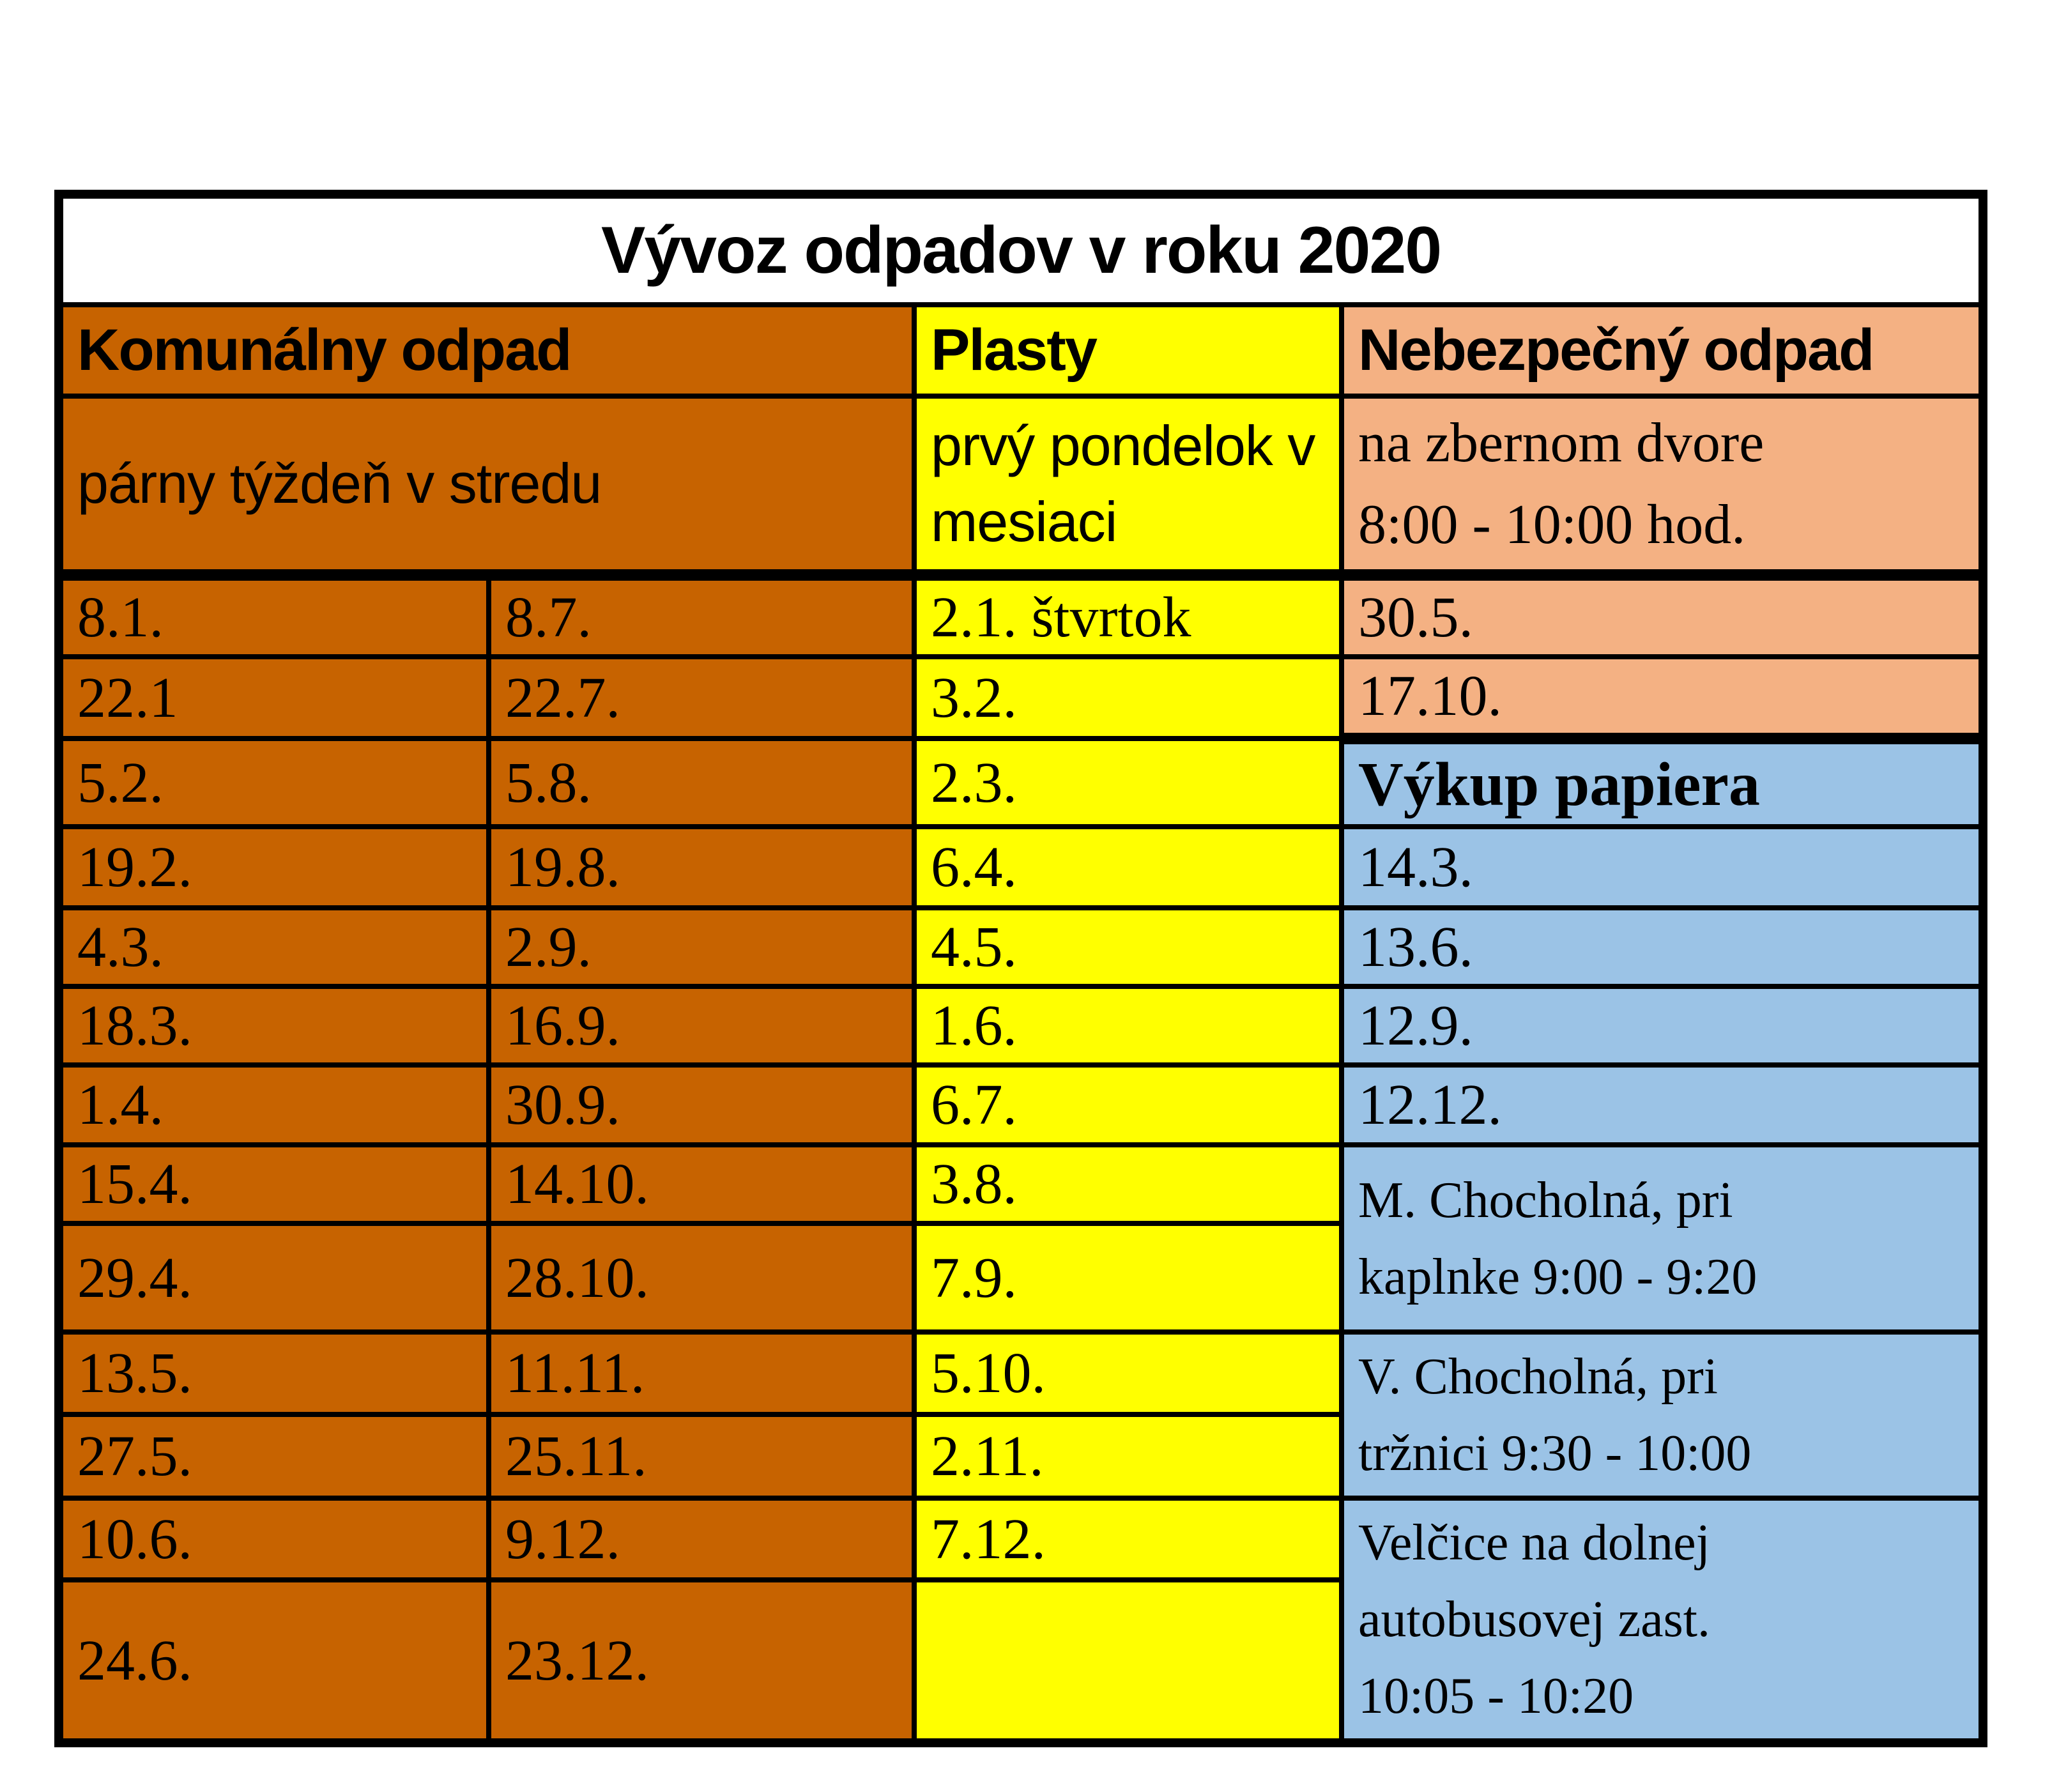  I want to click on date-cell: 24.6., so click(273, 1661).